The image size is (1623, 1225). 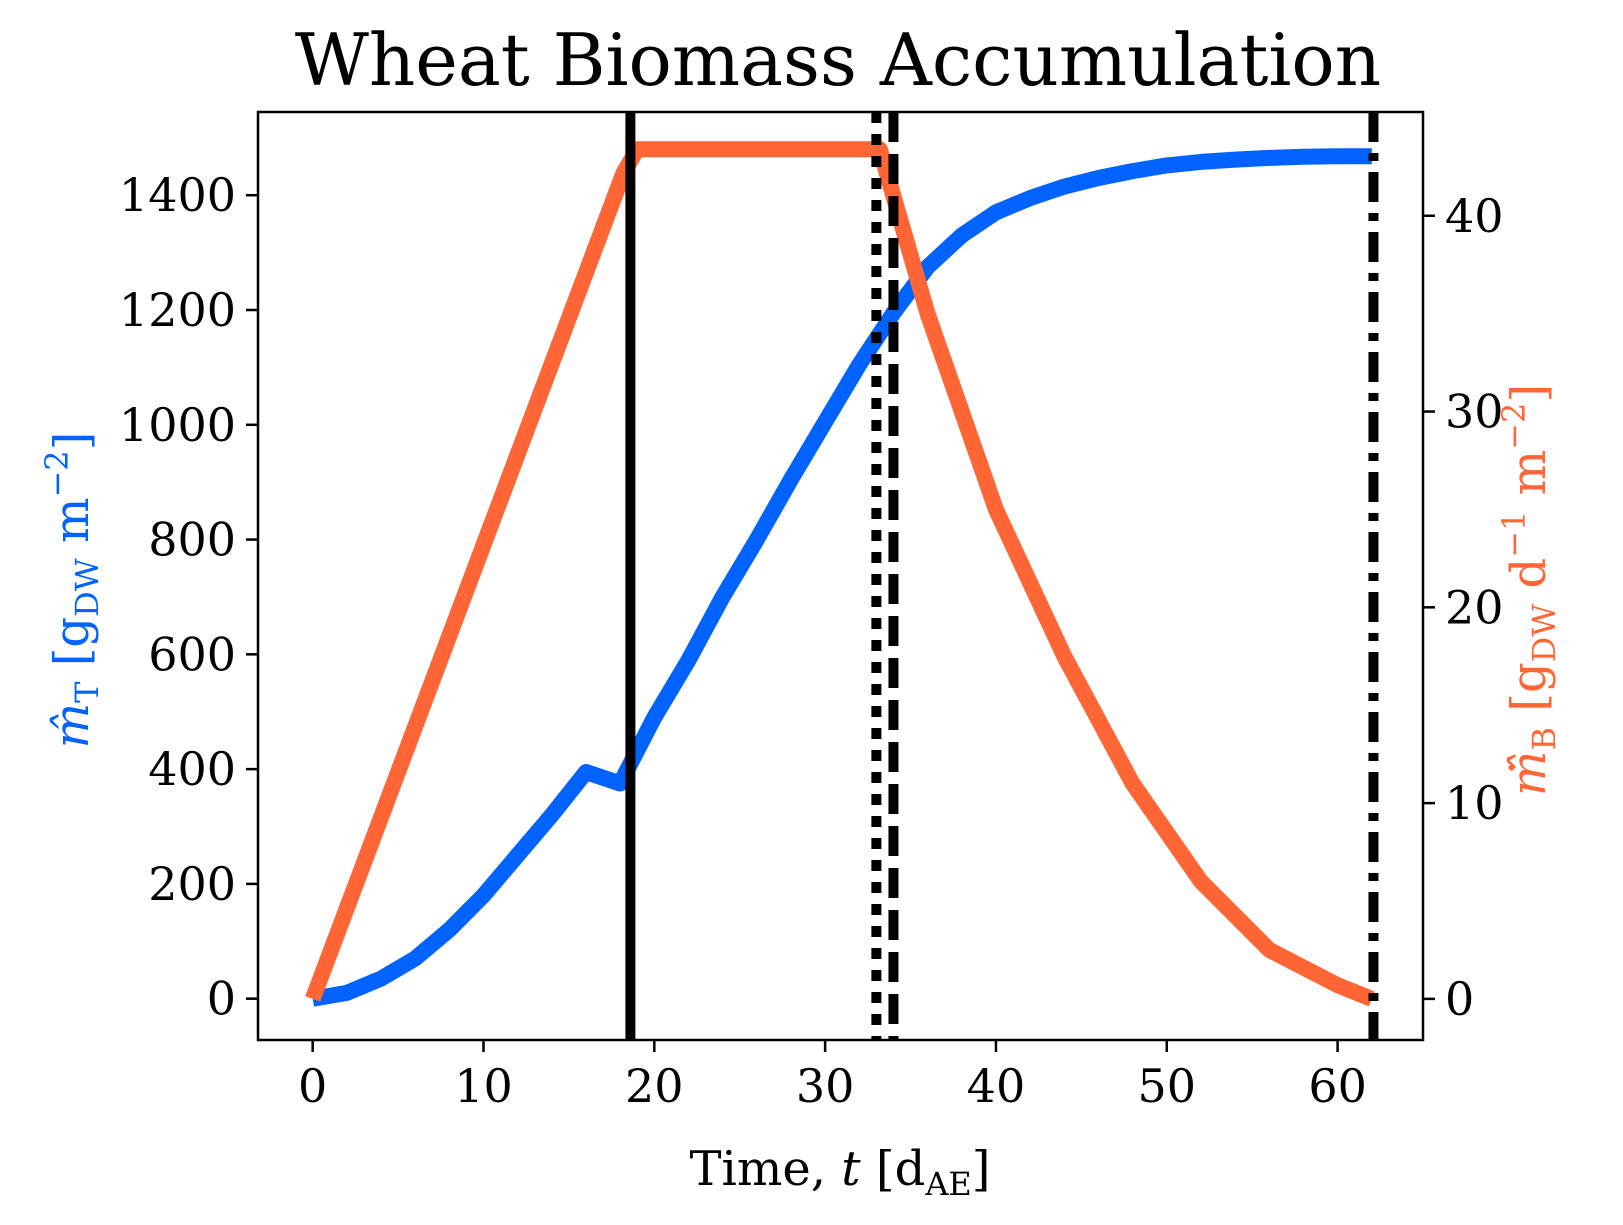 What do you see at coordinates (893, 1169) in the screenshot?
I see `x-label-unit-open: [d` at bounding box center [893, 1169].